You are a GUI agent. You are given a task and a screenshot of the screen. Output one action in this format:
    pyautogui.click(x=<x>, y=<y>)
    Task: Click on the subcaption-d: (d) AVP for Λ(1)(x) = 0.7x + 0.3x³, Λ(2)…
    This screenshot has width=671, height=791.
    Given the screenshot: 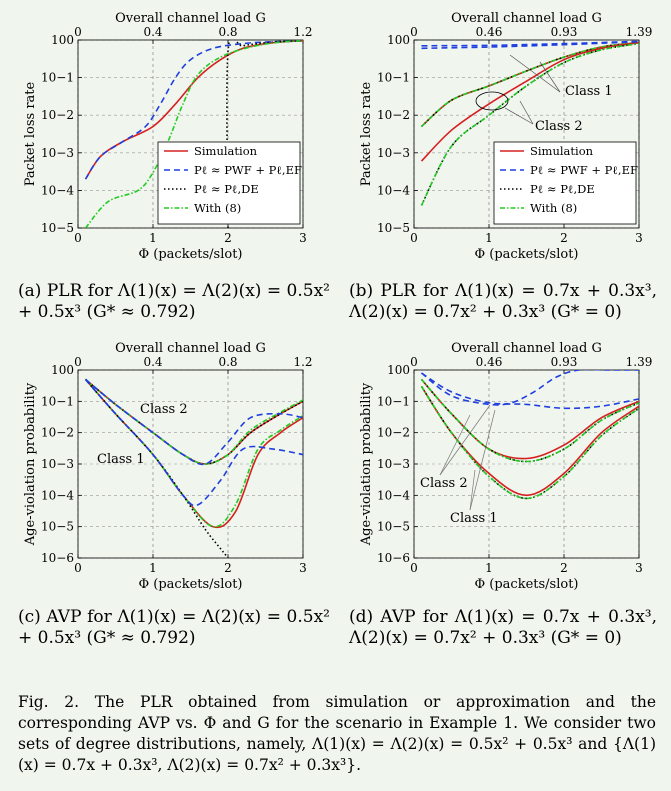 What is the action you would take?
    pyautogui.click(x=503, y=627)
    